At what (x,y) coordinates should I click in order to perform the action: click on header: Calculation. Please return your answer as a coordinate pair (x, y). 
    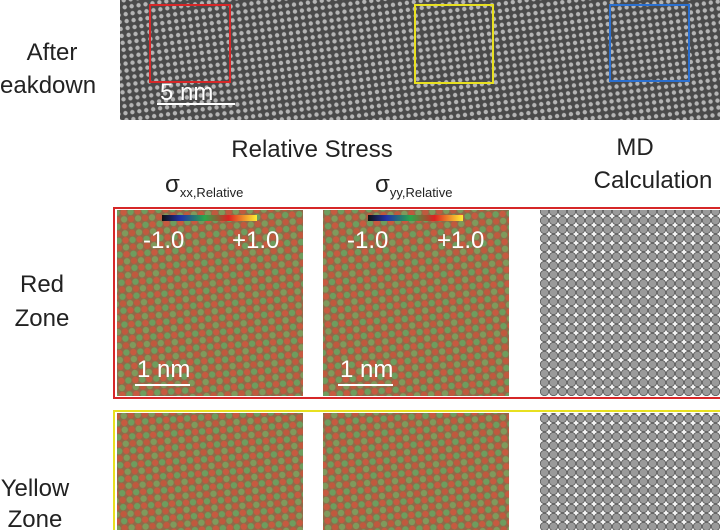
    Looking at the image, I should click on (653, 180).